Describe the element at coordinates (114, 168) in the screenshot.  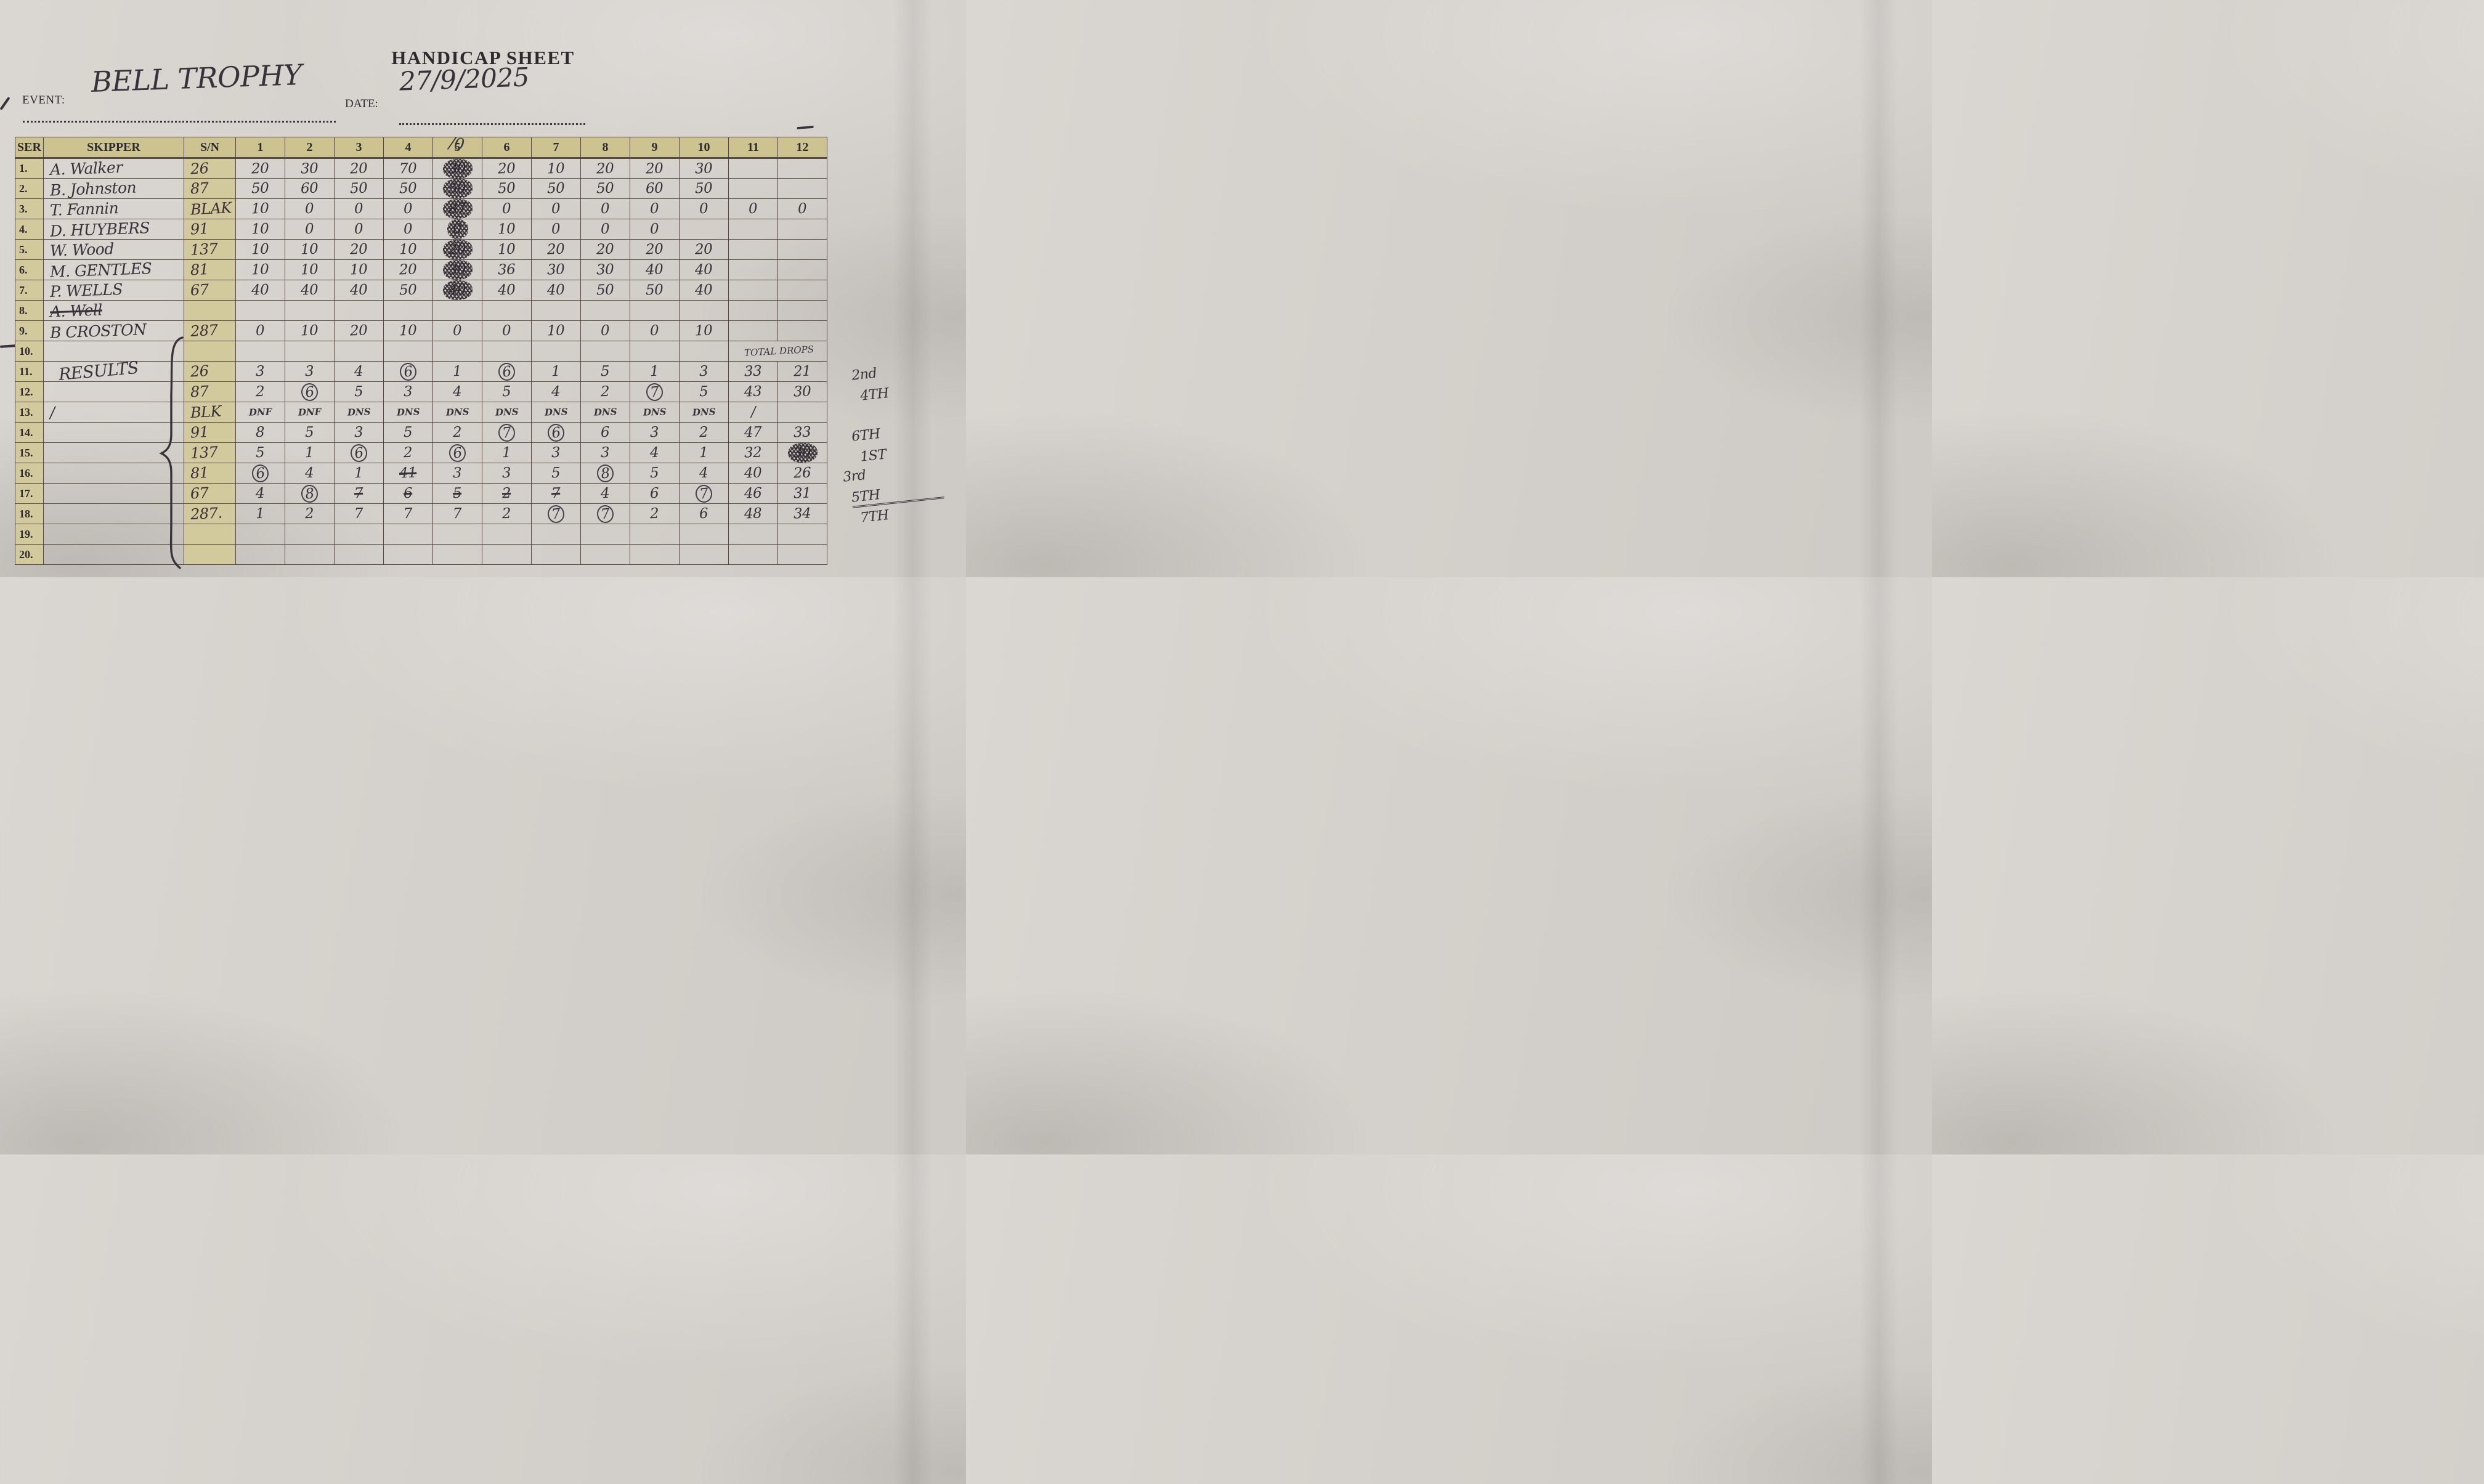
I see `skipper-name-cell: A. Walker` at that location.